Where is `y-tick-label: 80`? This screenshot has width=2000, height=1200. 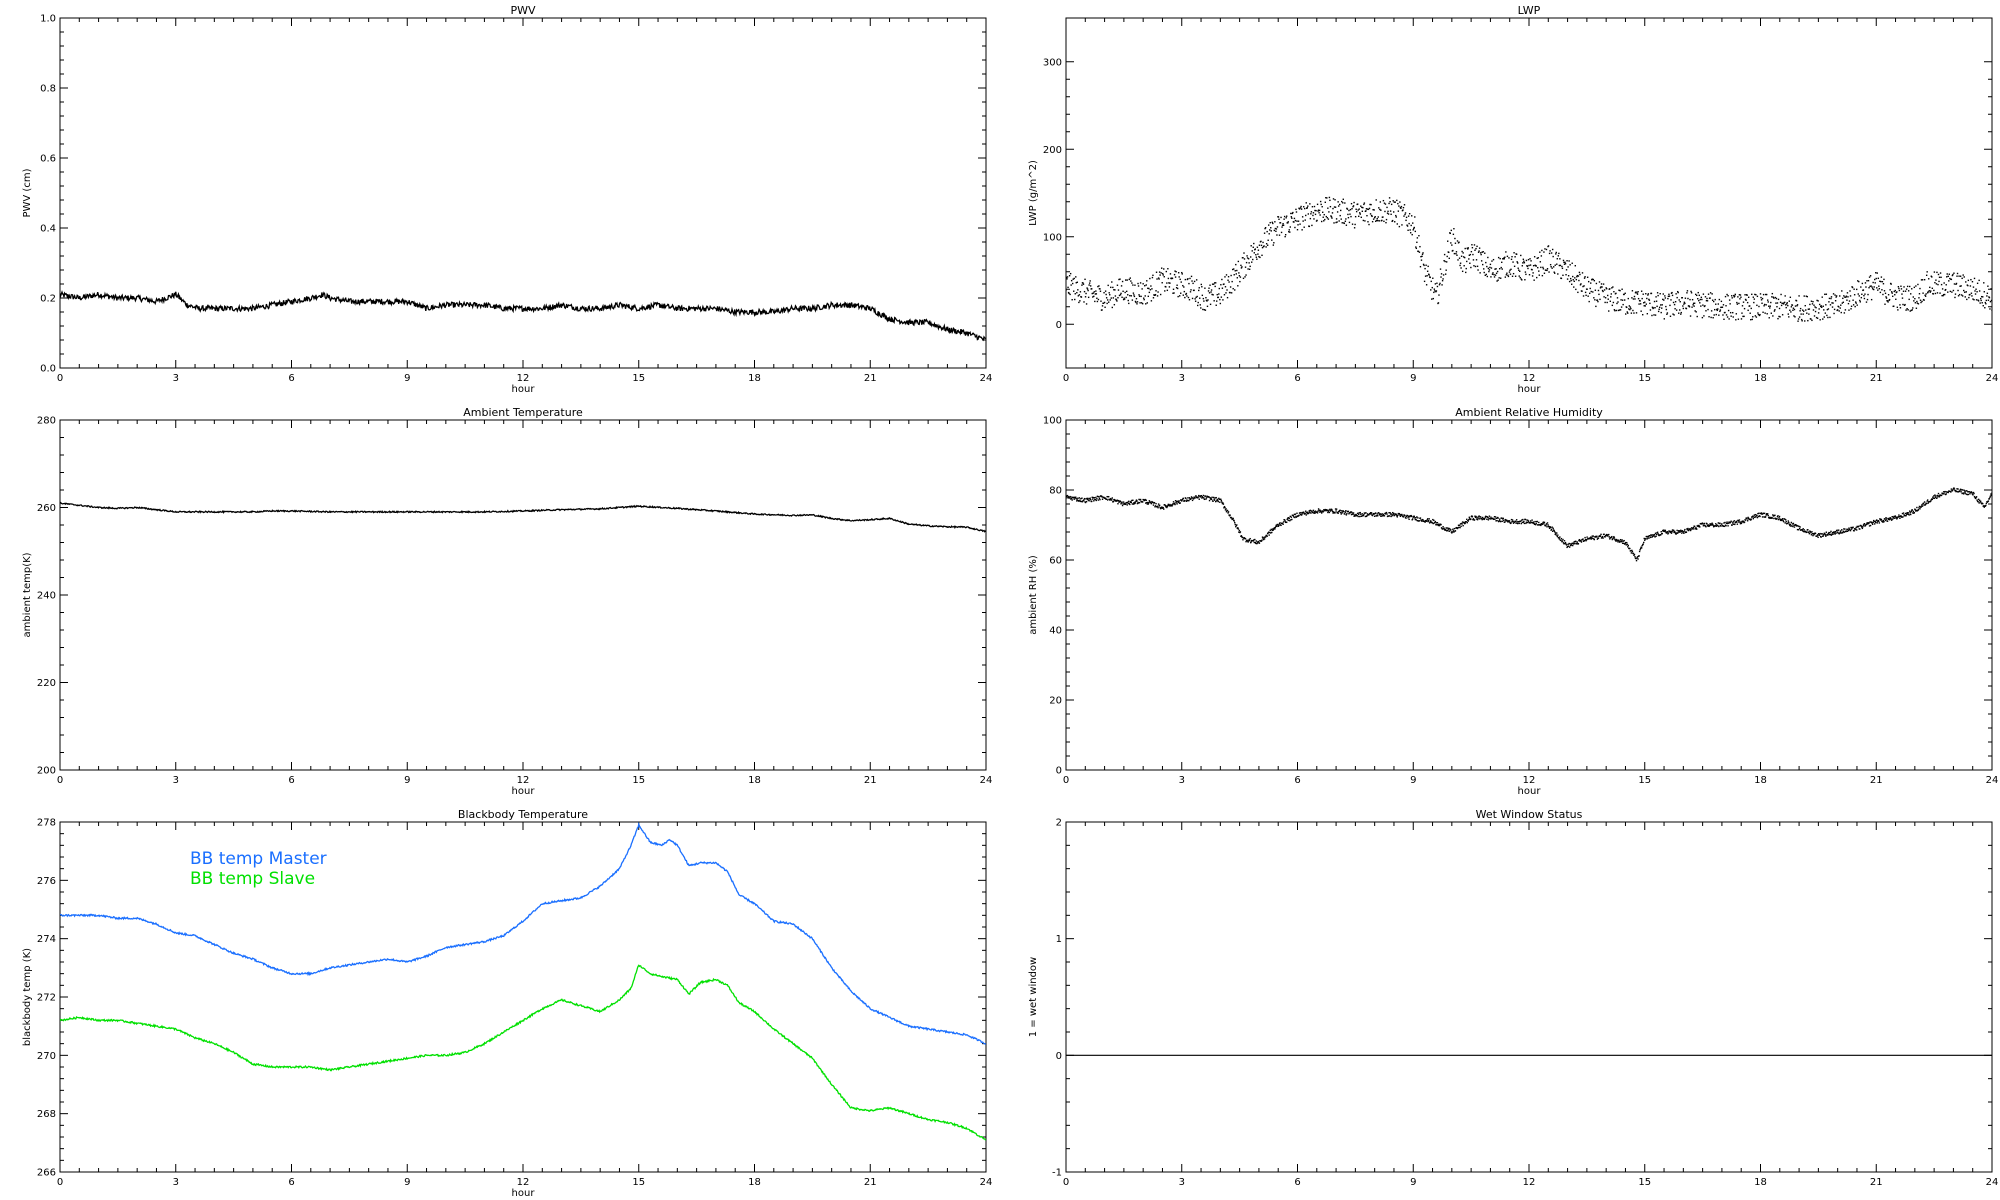
y-tick-label: 80 is located at coordinates (1055, 491).